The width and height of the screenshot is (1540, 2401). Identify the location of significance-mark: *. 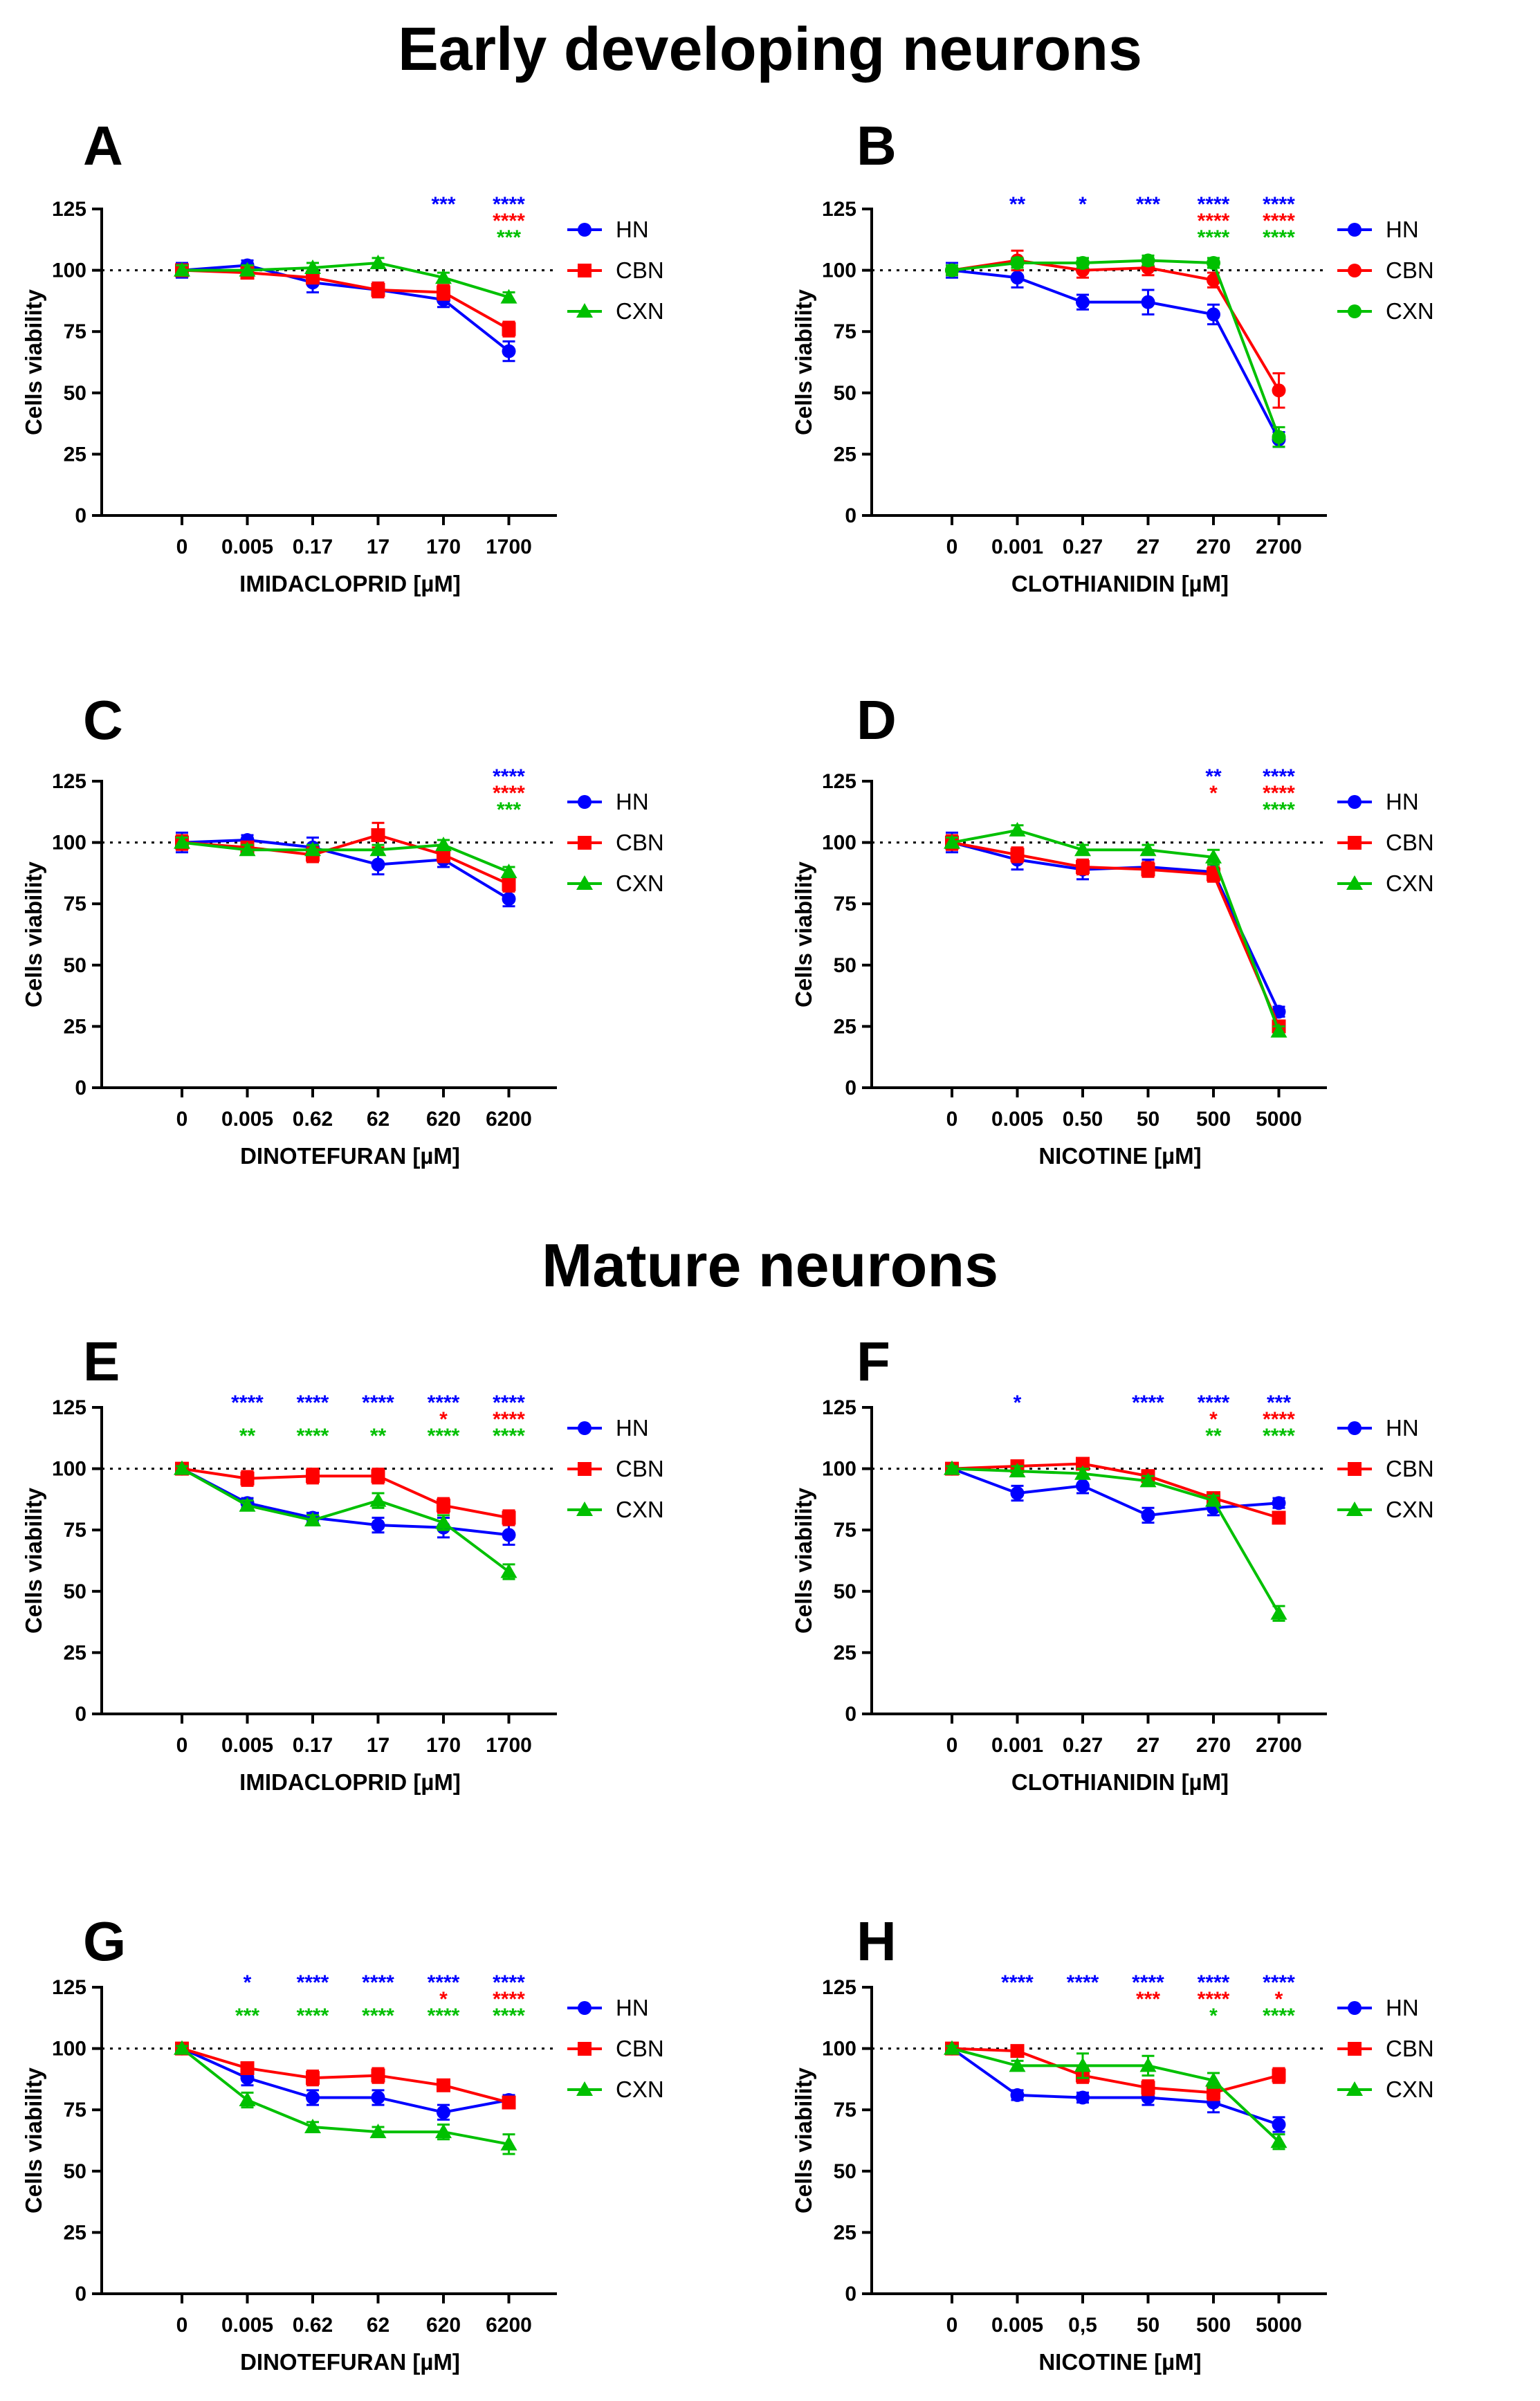
(1213, 2016).